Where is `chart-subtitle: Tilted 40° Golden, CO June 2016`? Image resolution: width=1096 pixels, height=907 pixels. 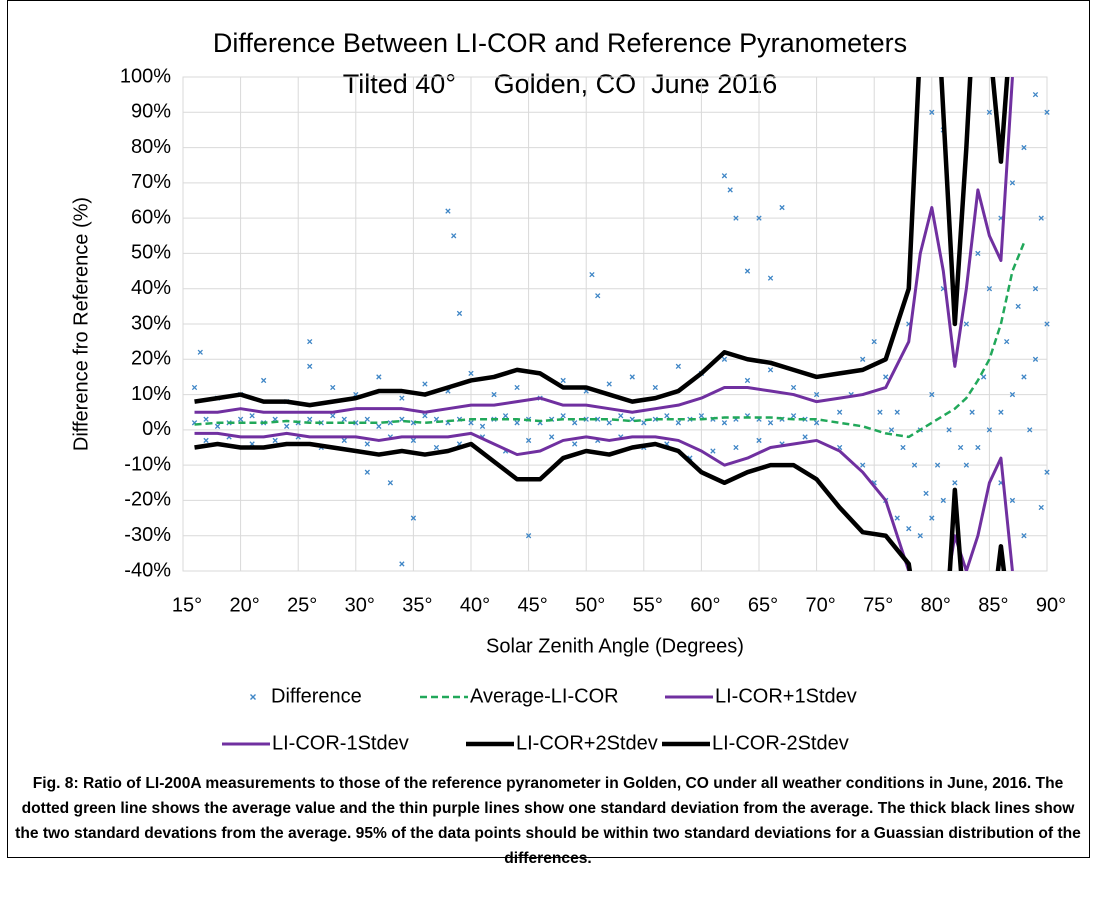
chart-subtitle: Tilted 40° Golden, CO June 2016 is located at coordinates (560, 84).